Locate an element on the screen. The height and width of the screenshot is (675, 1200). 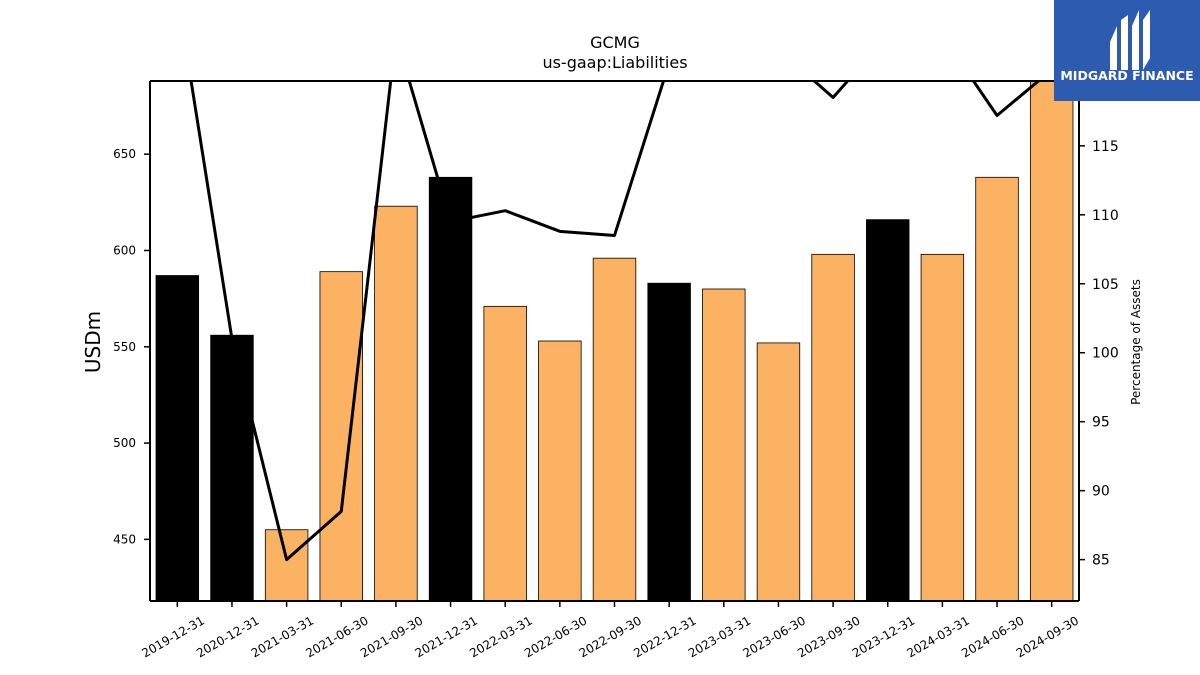
logo: MIDGARD FINANCE is located at coordinates (1127, 50).